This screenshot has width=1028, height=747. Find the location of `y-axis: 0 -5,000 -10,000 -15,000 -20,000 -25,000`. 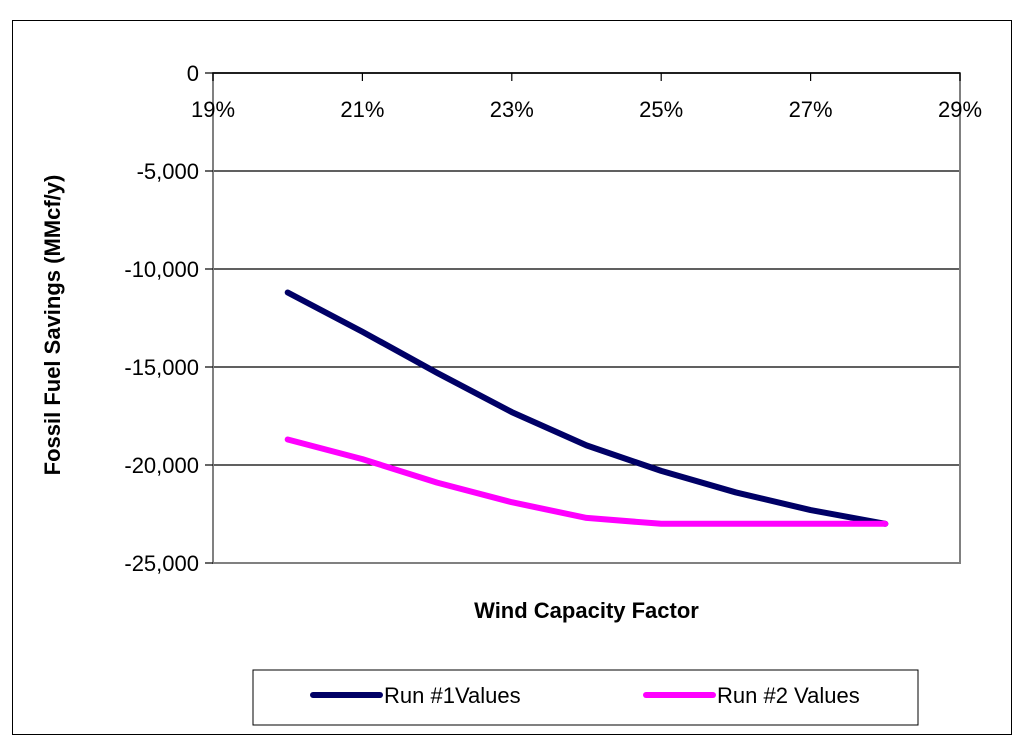

y-axis: 0 -5,000 -10,000 -15,000 -20,000 -25,000 is located at coordinates (168, 318).